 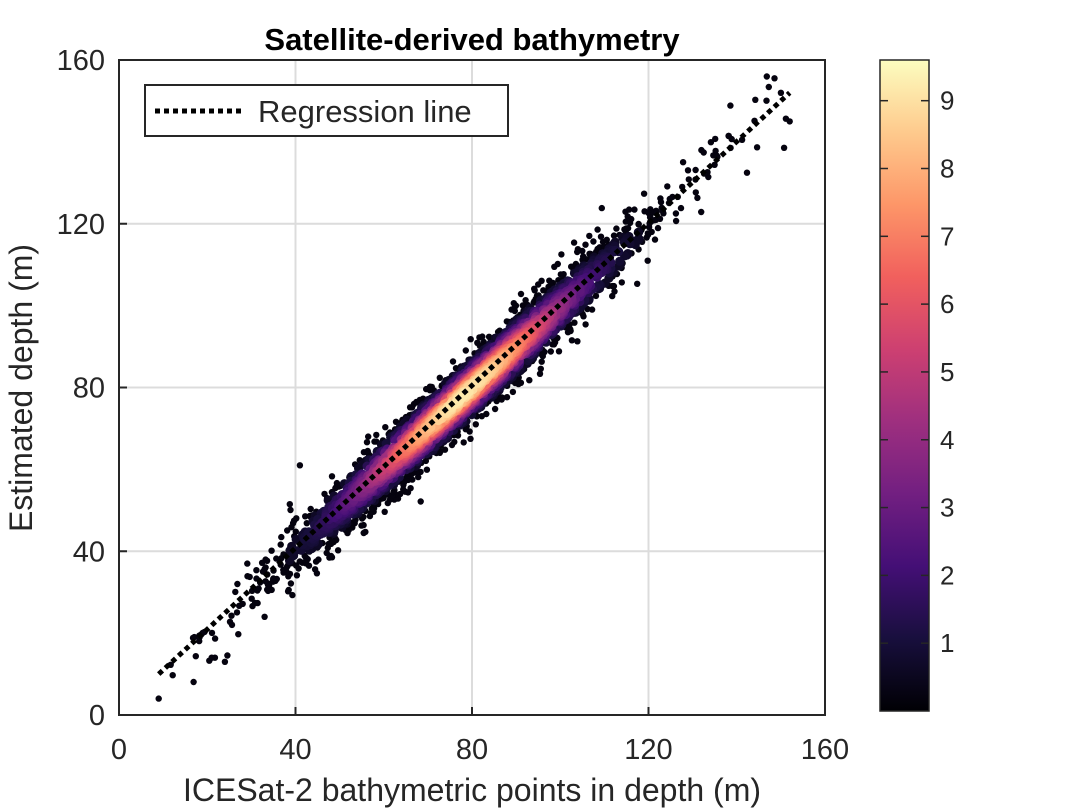 I want to click on colorbar-frame, so click(x=904, y=385).